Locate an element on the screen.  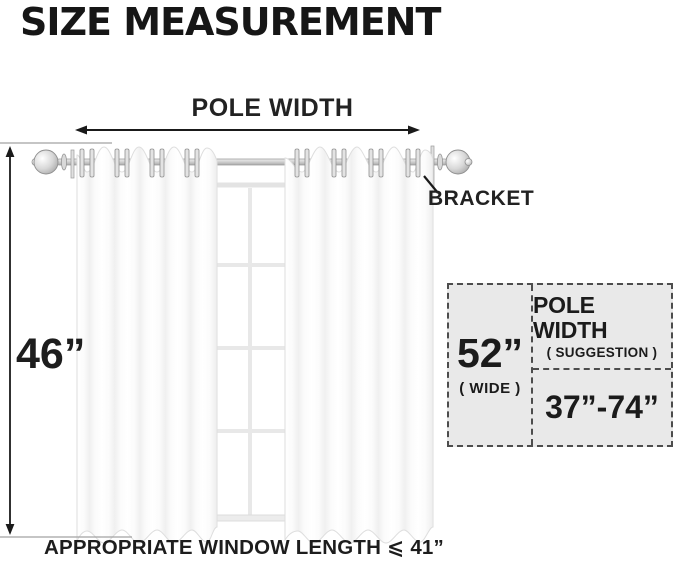
bracket-left is located at coordinates (72, 164).